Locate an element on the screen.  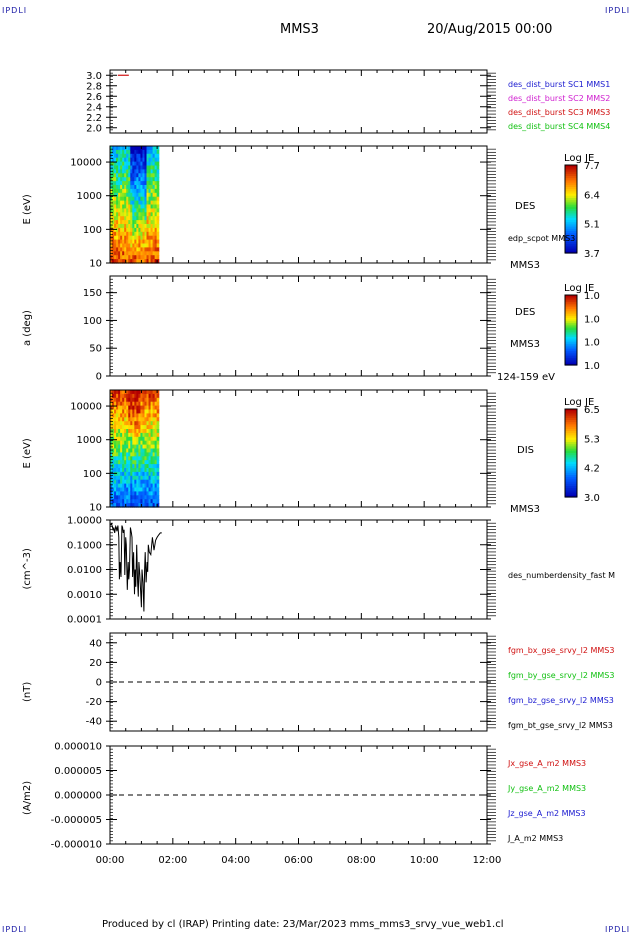
x-tick-label: 04:00 is located at coordinates (235, 860).